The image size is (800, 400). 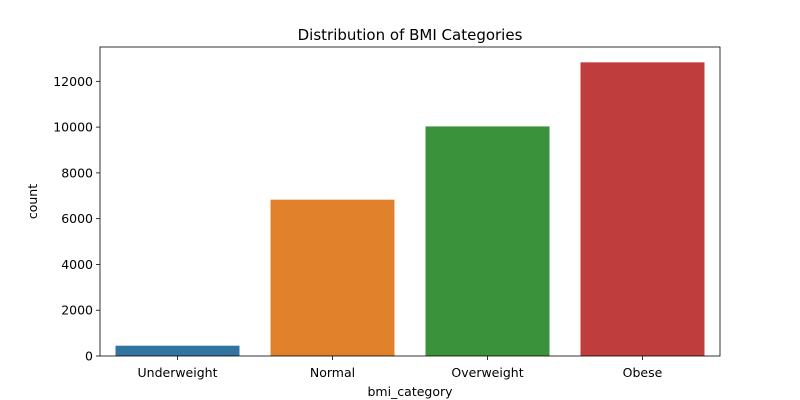 I want to click on x-tick-label: Normal, so click(x=332, y=372).